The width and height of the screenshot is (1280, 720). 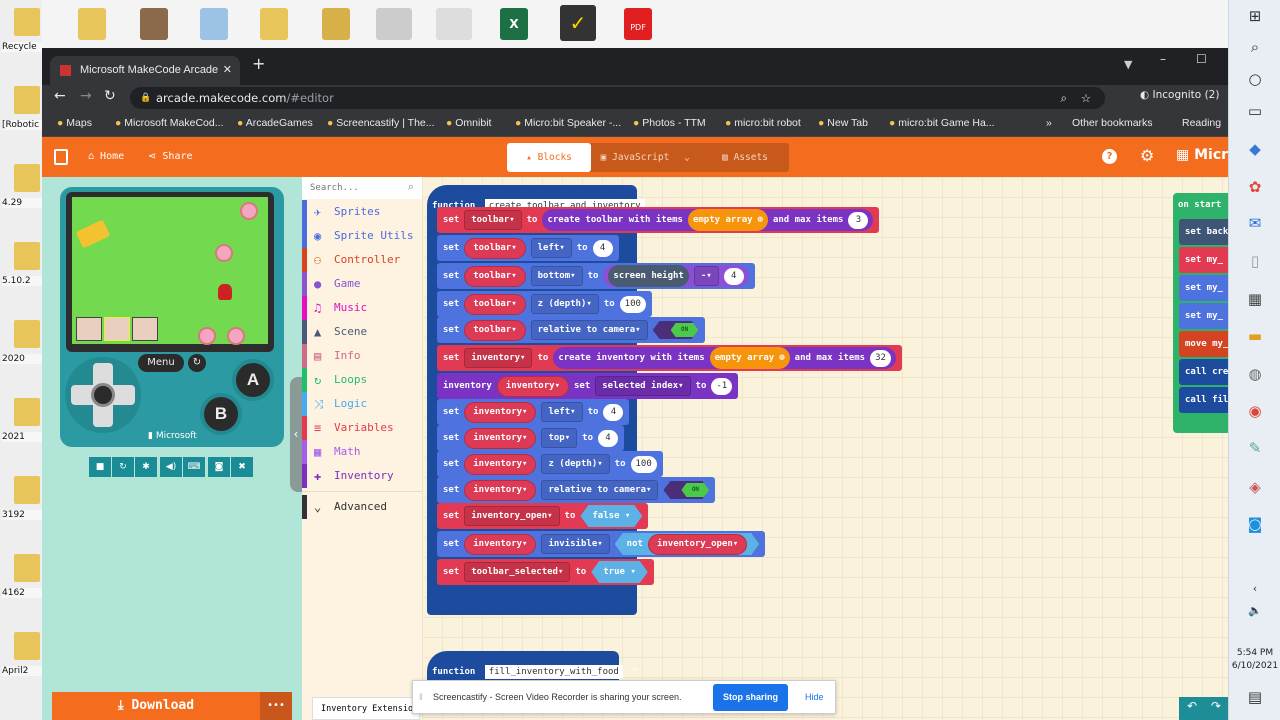 I want to click on app-icon: ◆, so click(x=1255, y=149).